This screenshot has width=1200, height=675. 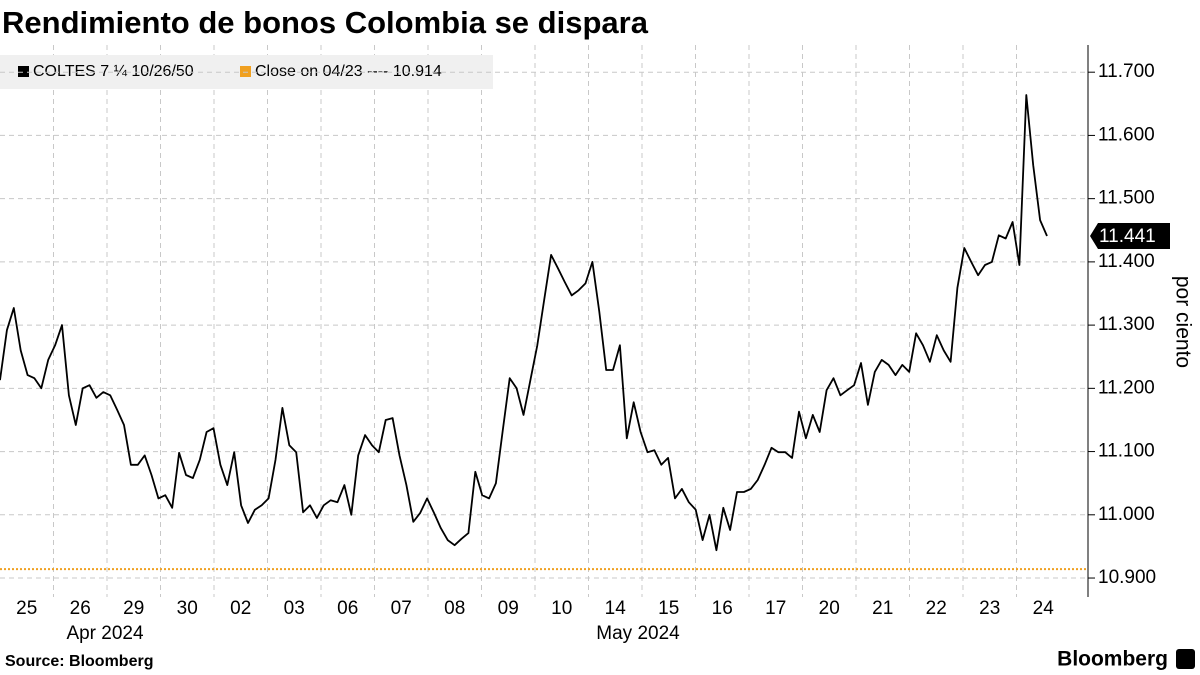 What do you see at coordinates (638, 633) in the screenshot?
I see `period-label: May 2024` at bounding box center [638, 633].